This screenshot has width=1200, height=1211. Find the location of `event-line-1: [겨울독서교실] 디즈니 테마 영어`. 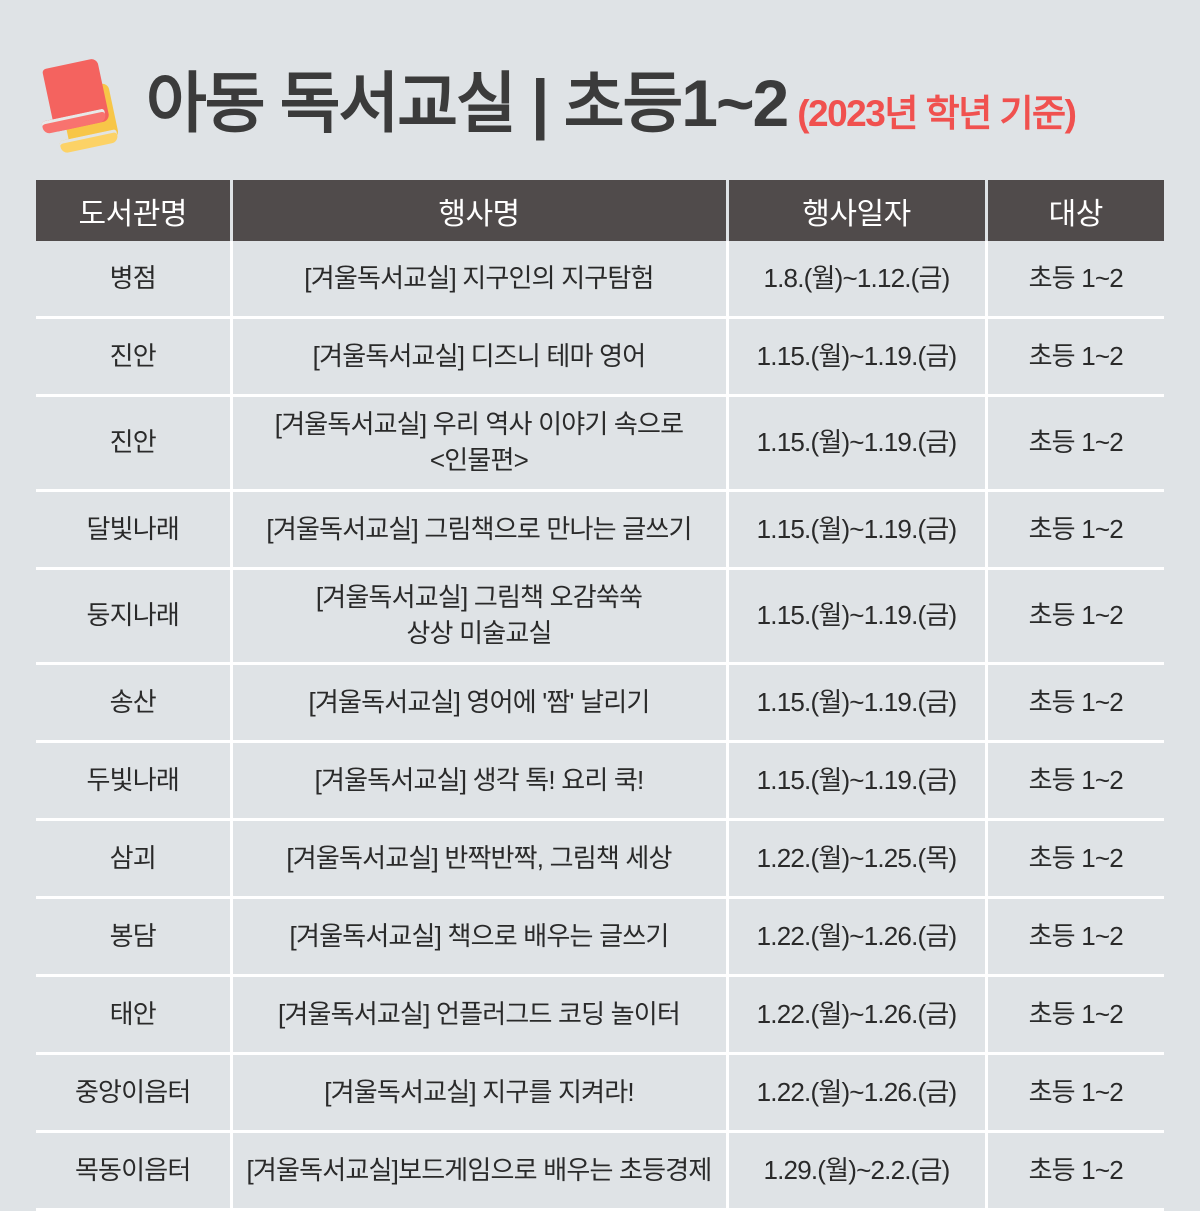

event-line-1: [겨울독서교실] 디즈니 테마 영어 is located at coordinates (479, 355).